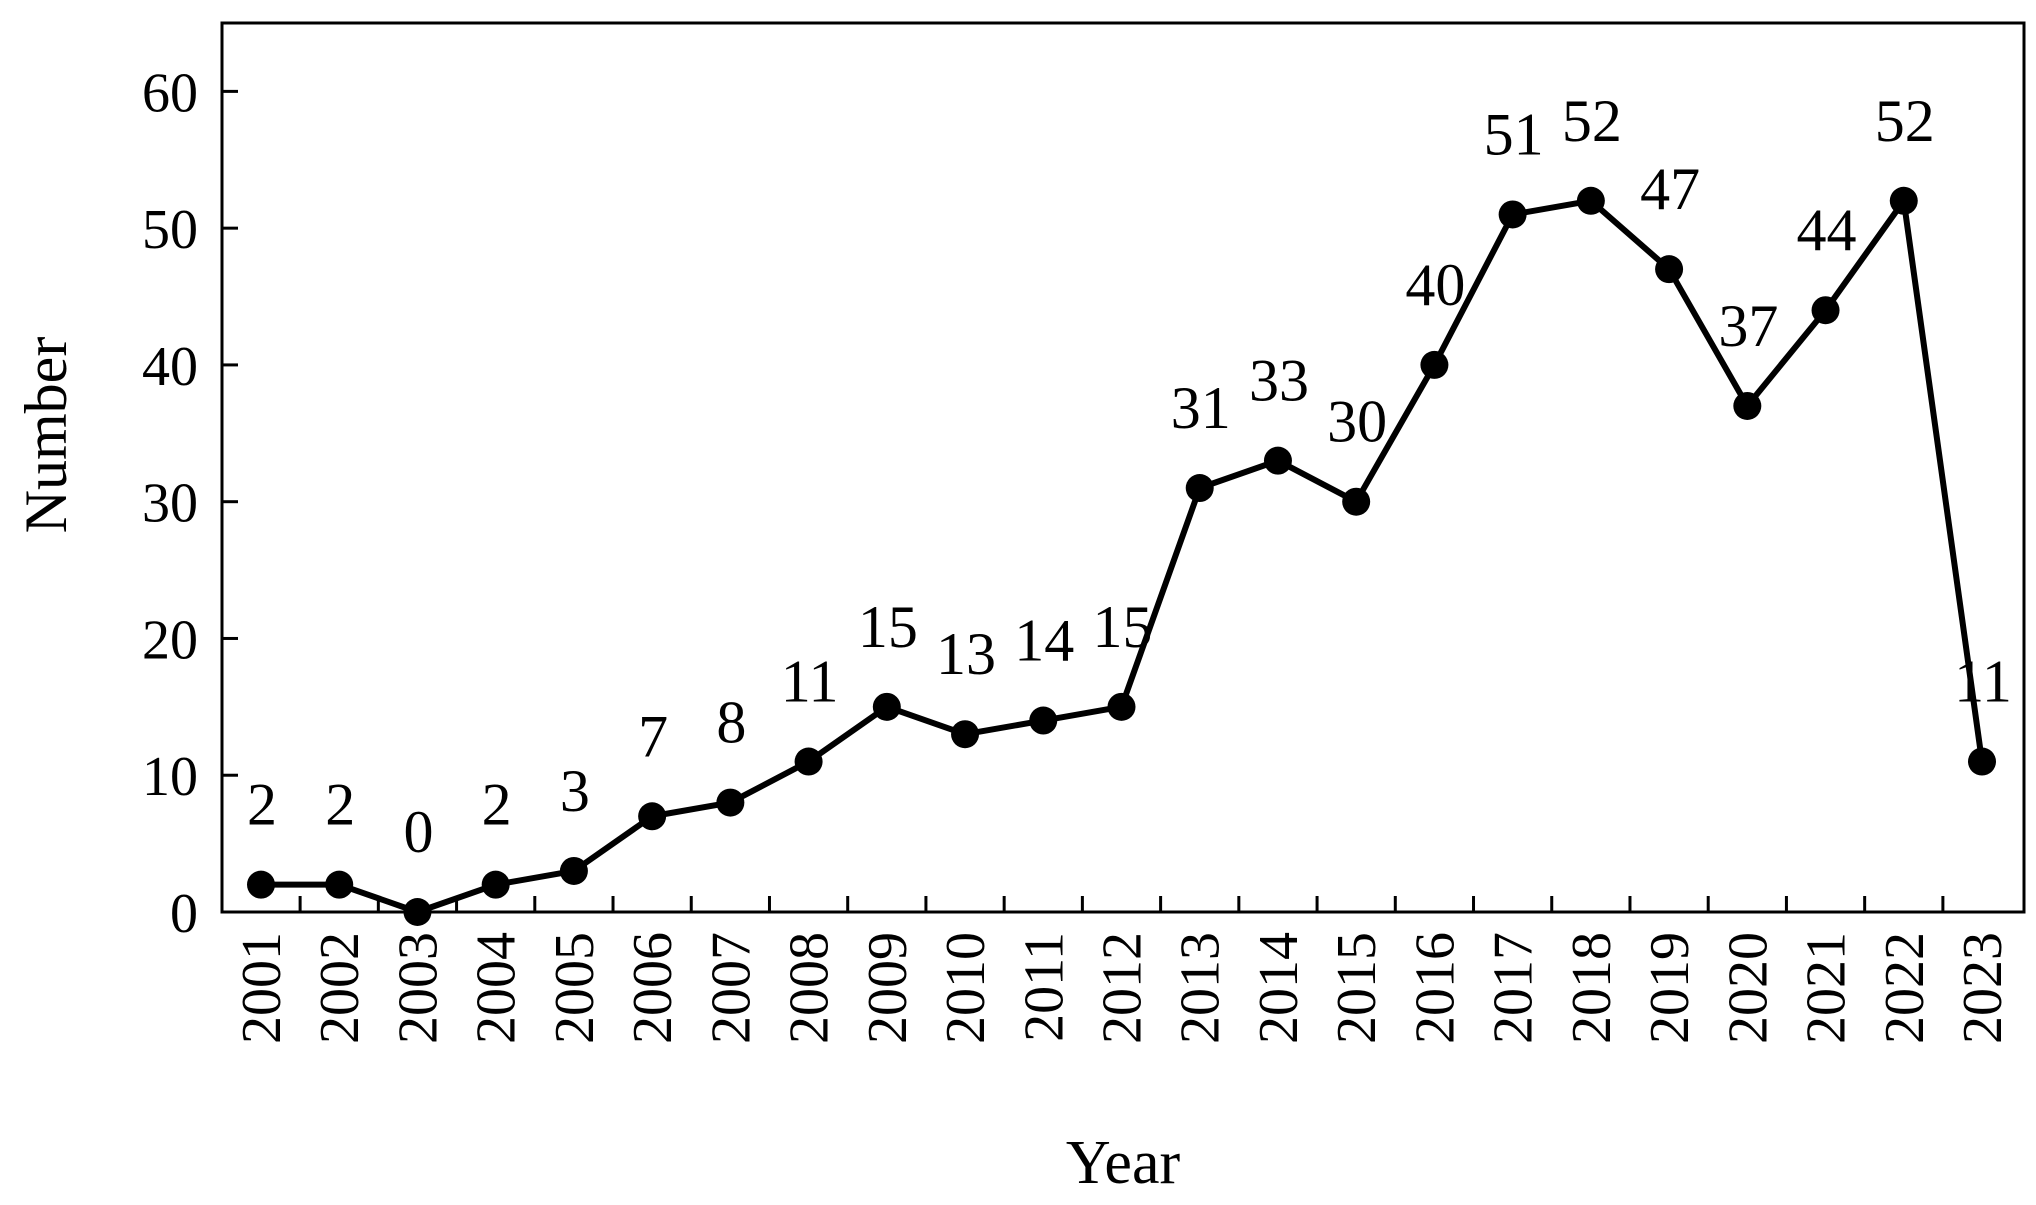 Image resolution: width=2036 pixels, height=1205 pixels. Describe the element at coordinates (652, 816) in the screenshot. I see `data-point-2006` at that location.